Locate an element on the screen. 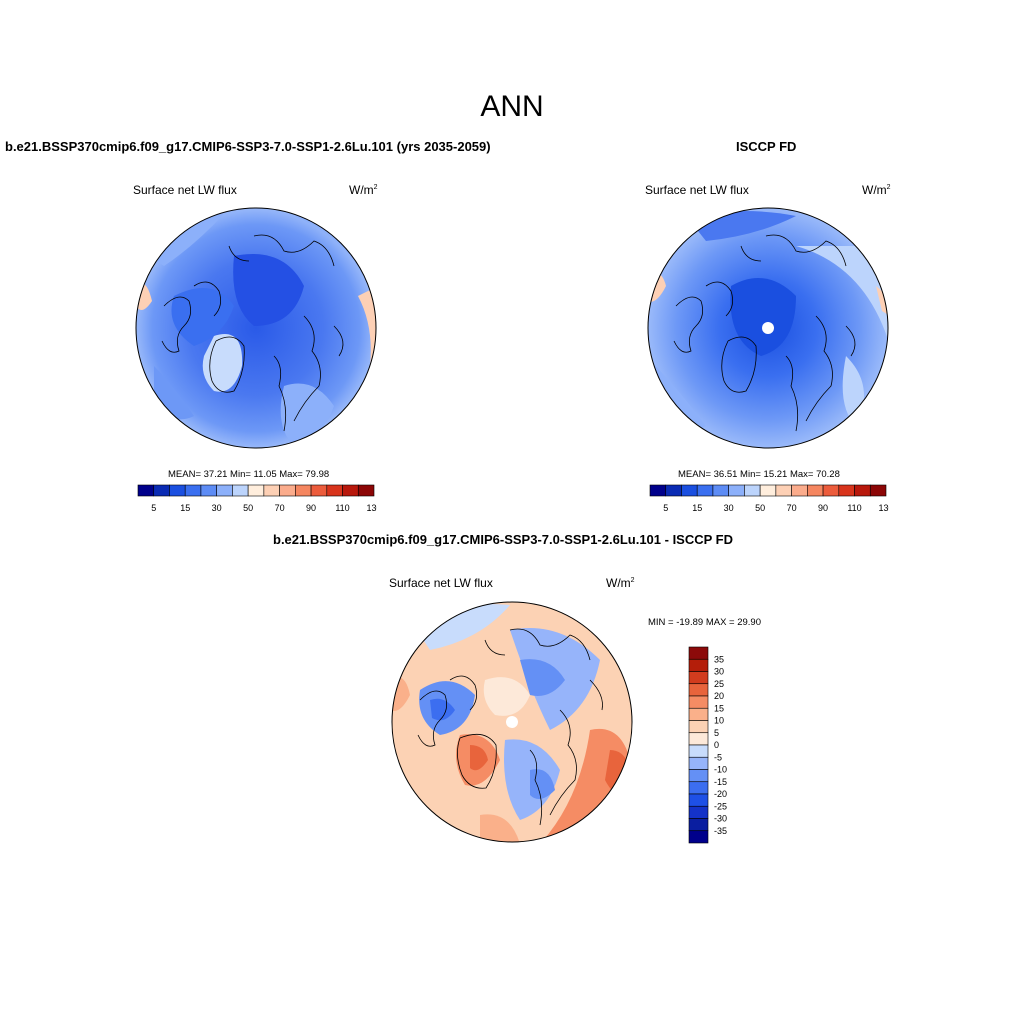 The image size is (1024, 1024). panel1-colorbar: 5 15 30 50 70 90 110 130 is located at coordinates (257, 498).